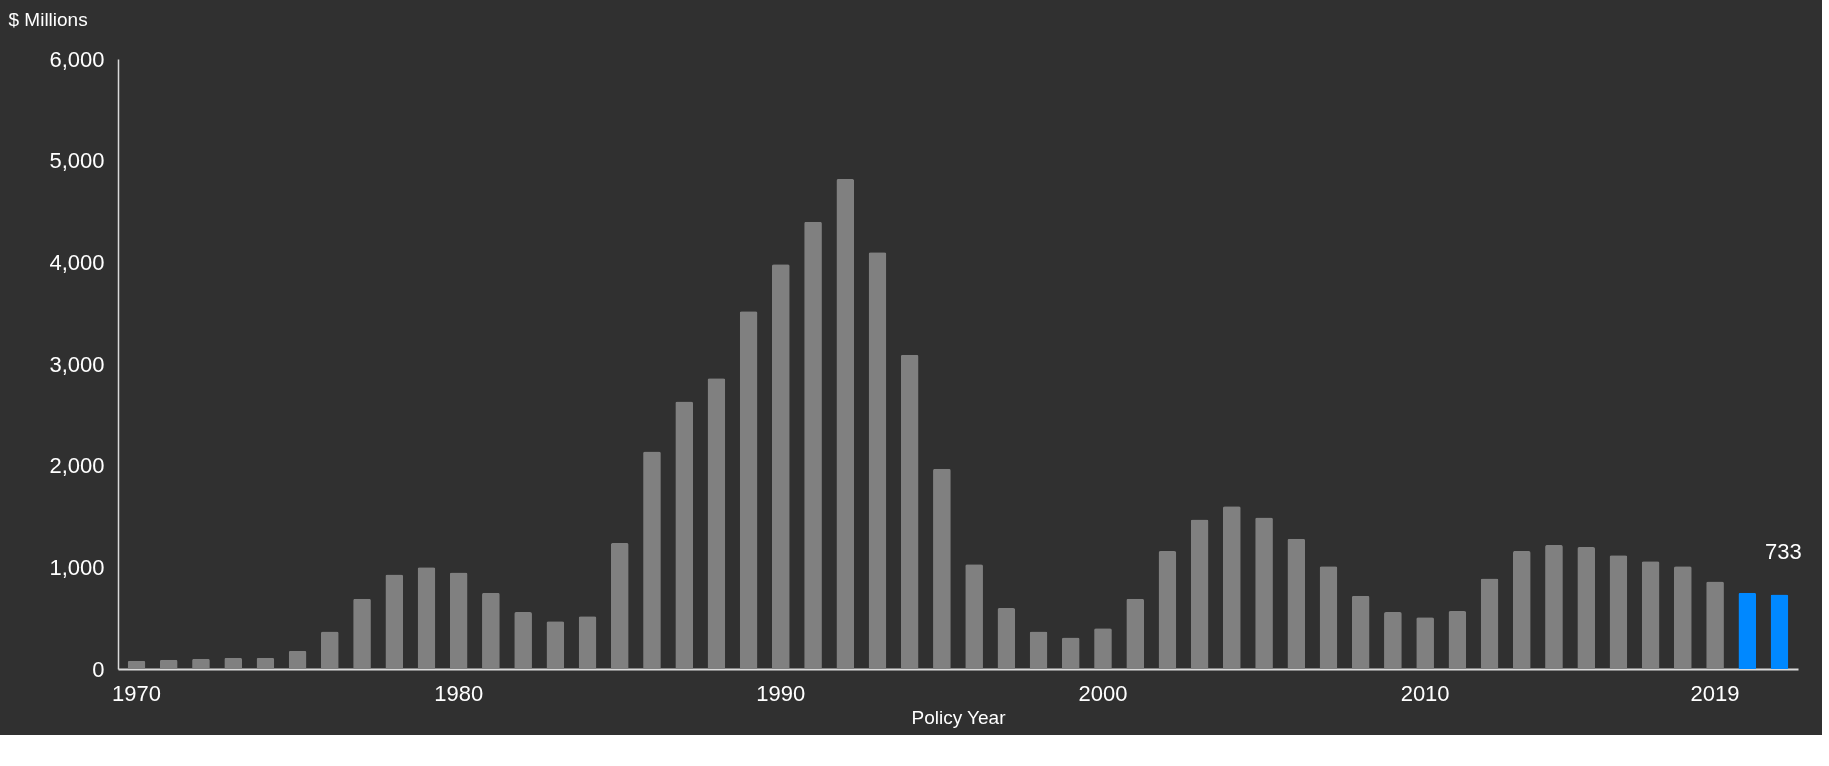 This screenshot has width=1829, height=766. I want to click on x-axis-title: Policy Year, so click(959, 717).